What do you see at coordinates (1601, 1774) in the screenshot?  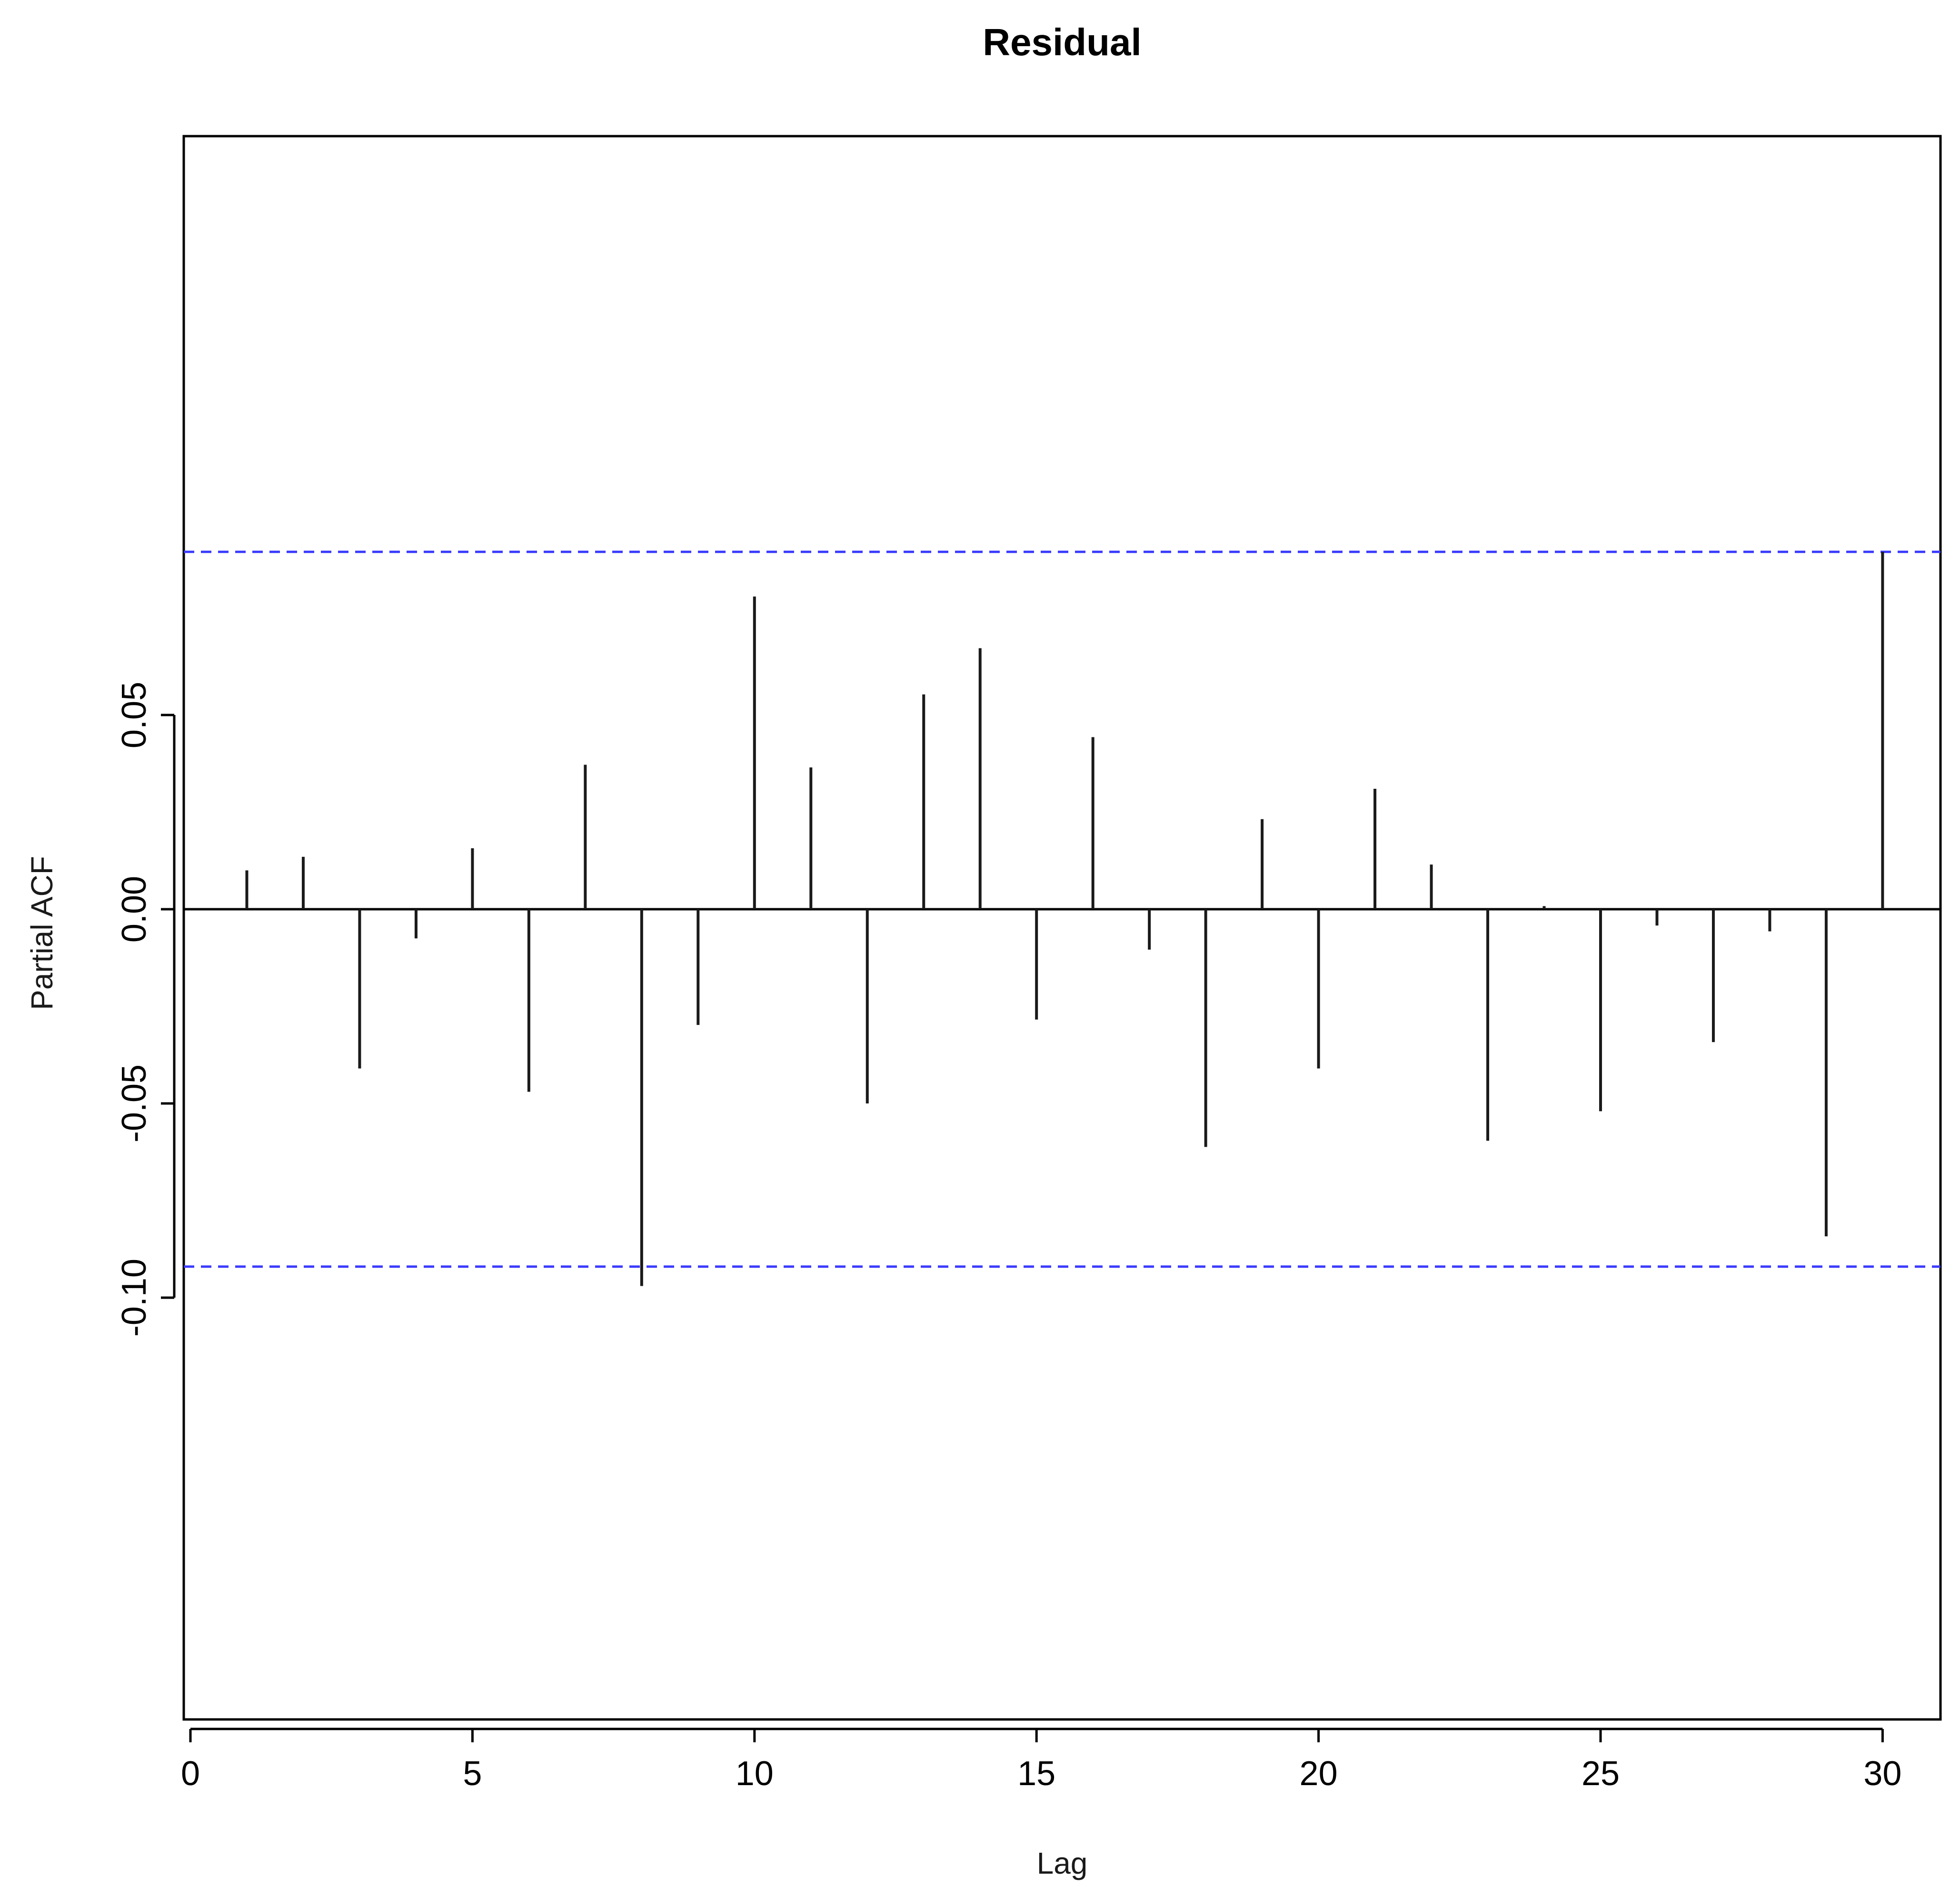 I see `x-tick-label: 25` at bounding box center [1601, 1774].